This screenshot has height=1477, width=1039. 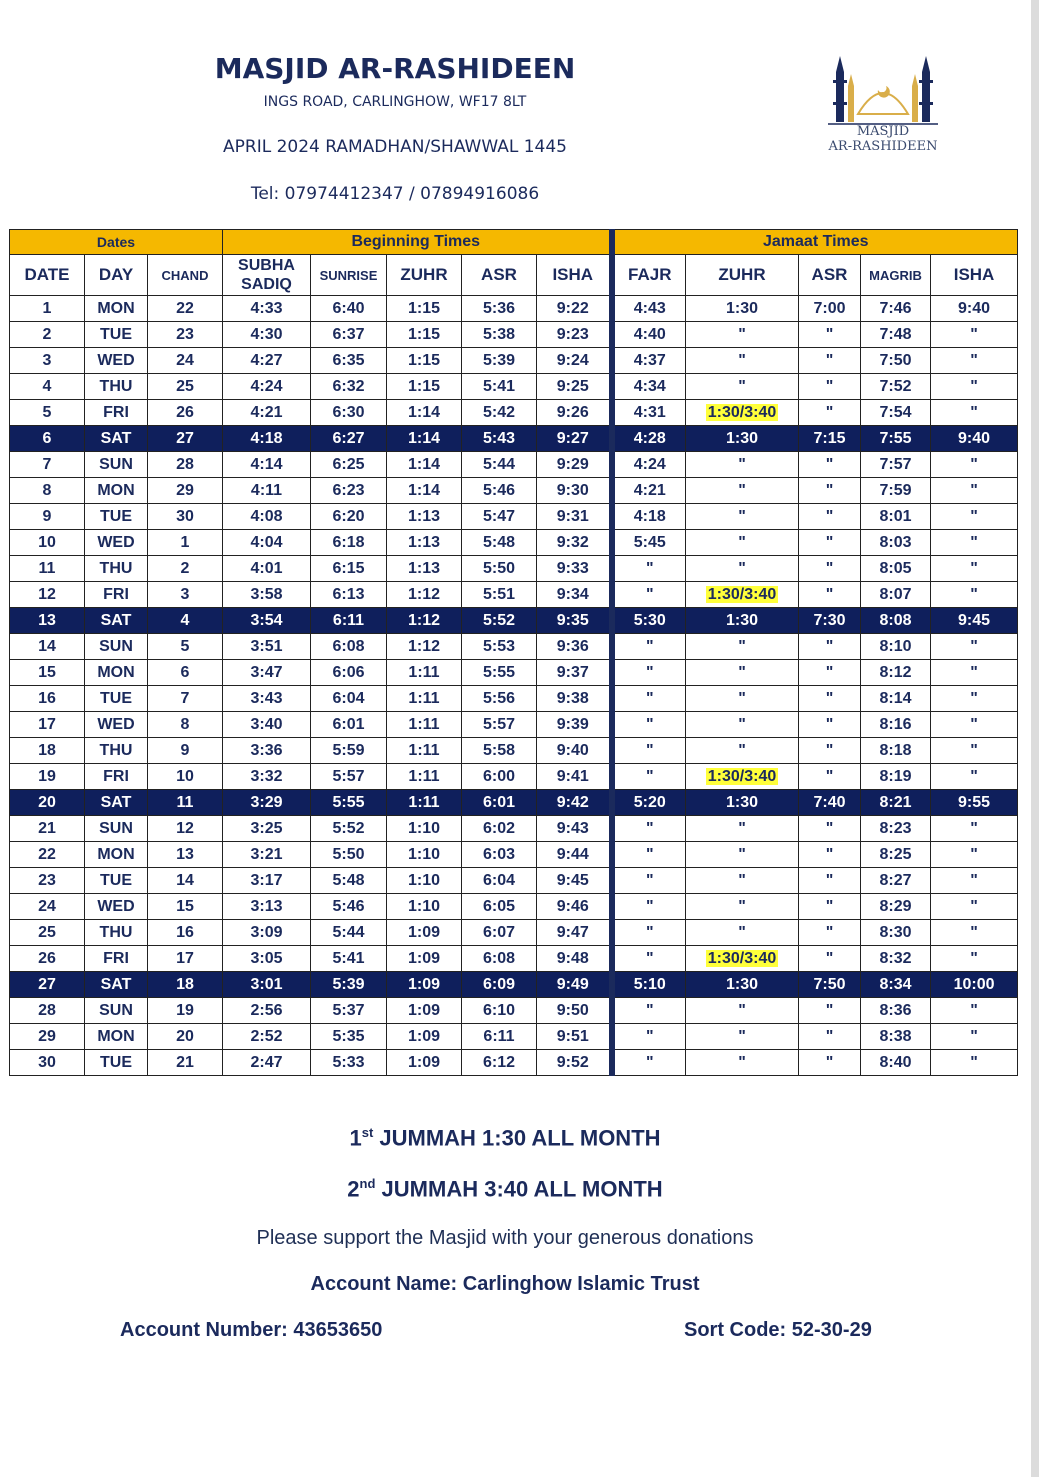 What do you see at coordinates (424, 932) in the screenshot?
I see `cell-zuhr: 1:09` at bounding box center [424, 932].